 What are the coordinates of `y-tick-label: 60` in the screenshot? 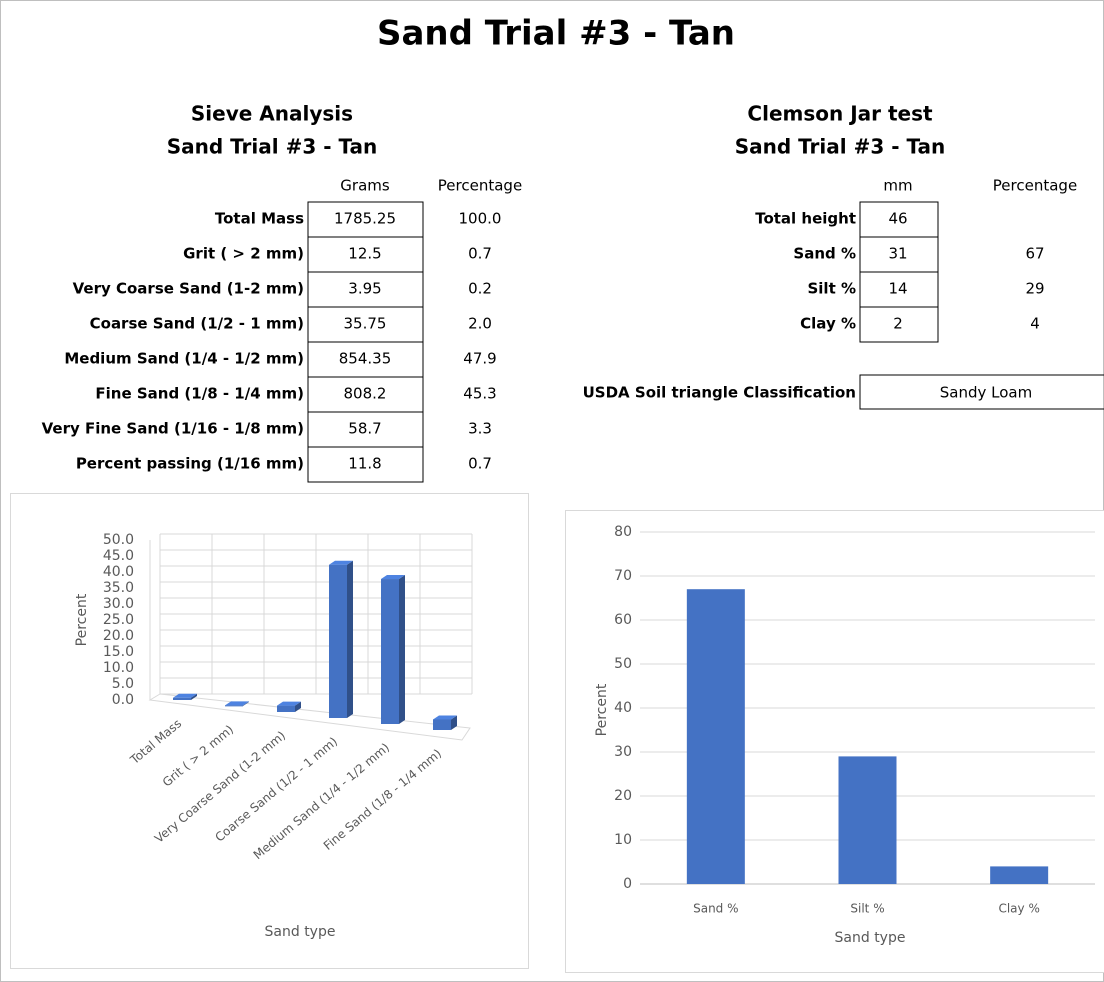 It's located at (623, 620).